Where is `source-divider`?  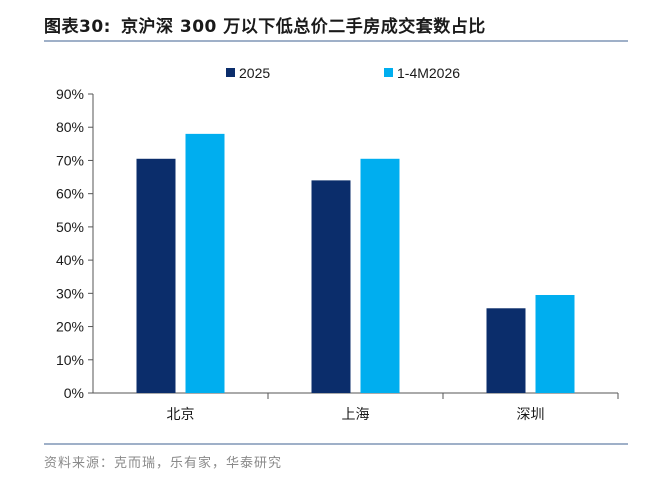 source-divider is located at coordinates (336, 444).